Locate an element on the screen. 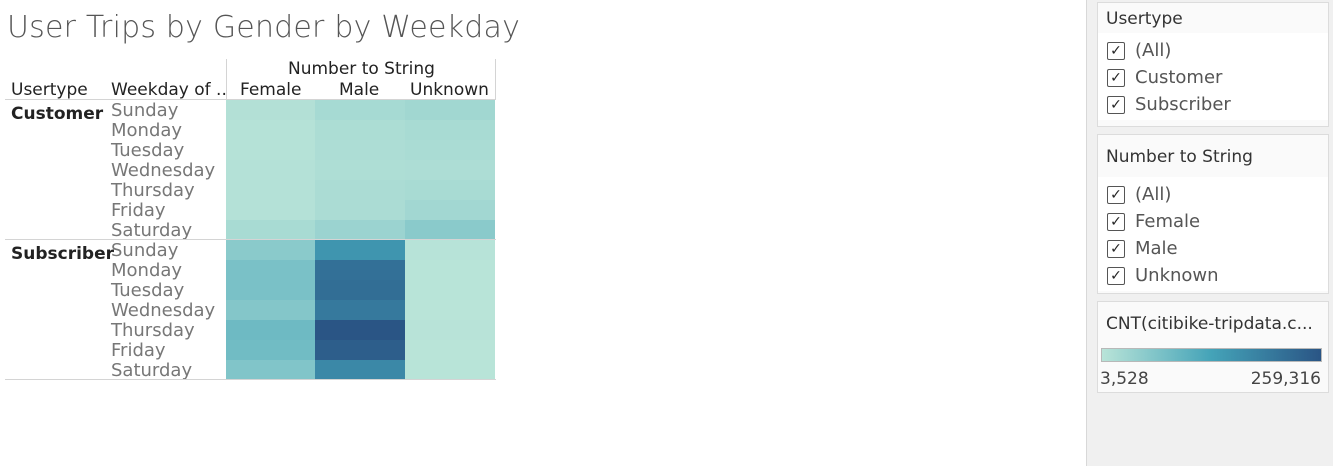  weekday-header: Weekday of .. is located at coordinates (169, 90).